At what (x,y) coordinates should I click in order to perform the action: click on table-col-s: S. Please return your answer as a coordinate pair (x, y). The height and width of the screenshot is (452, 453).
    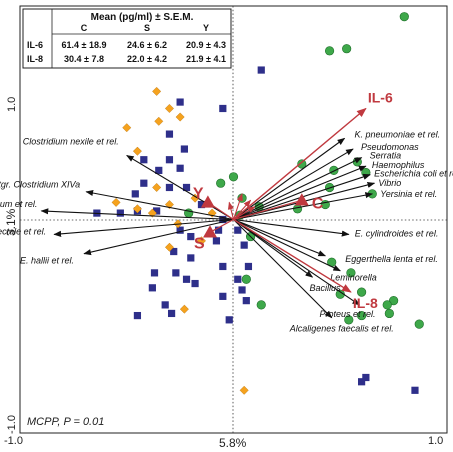
    Looking at the image, I should click on (147, 28).